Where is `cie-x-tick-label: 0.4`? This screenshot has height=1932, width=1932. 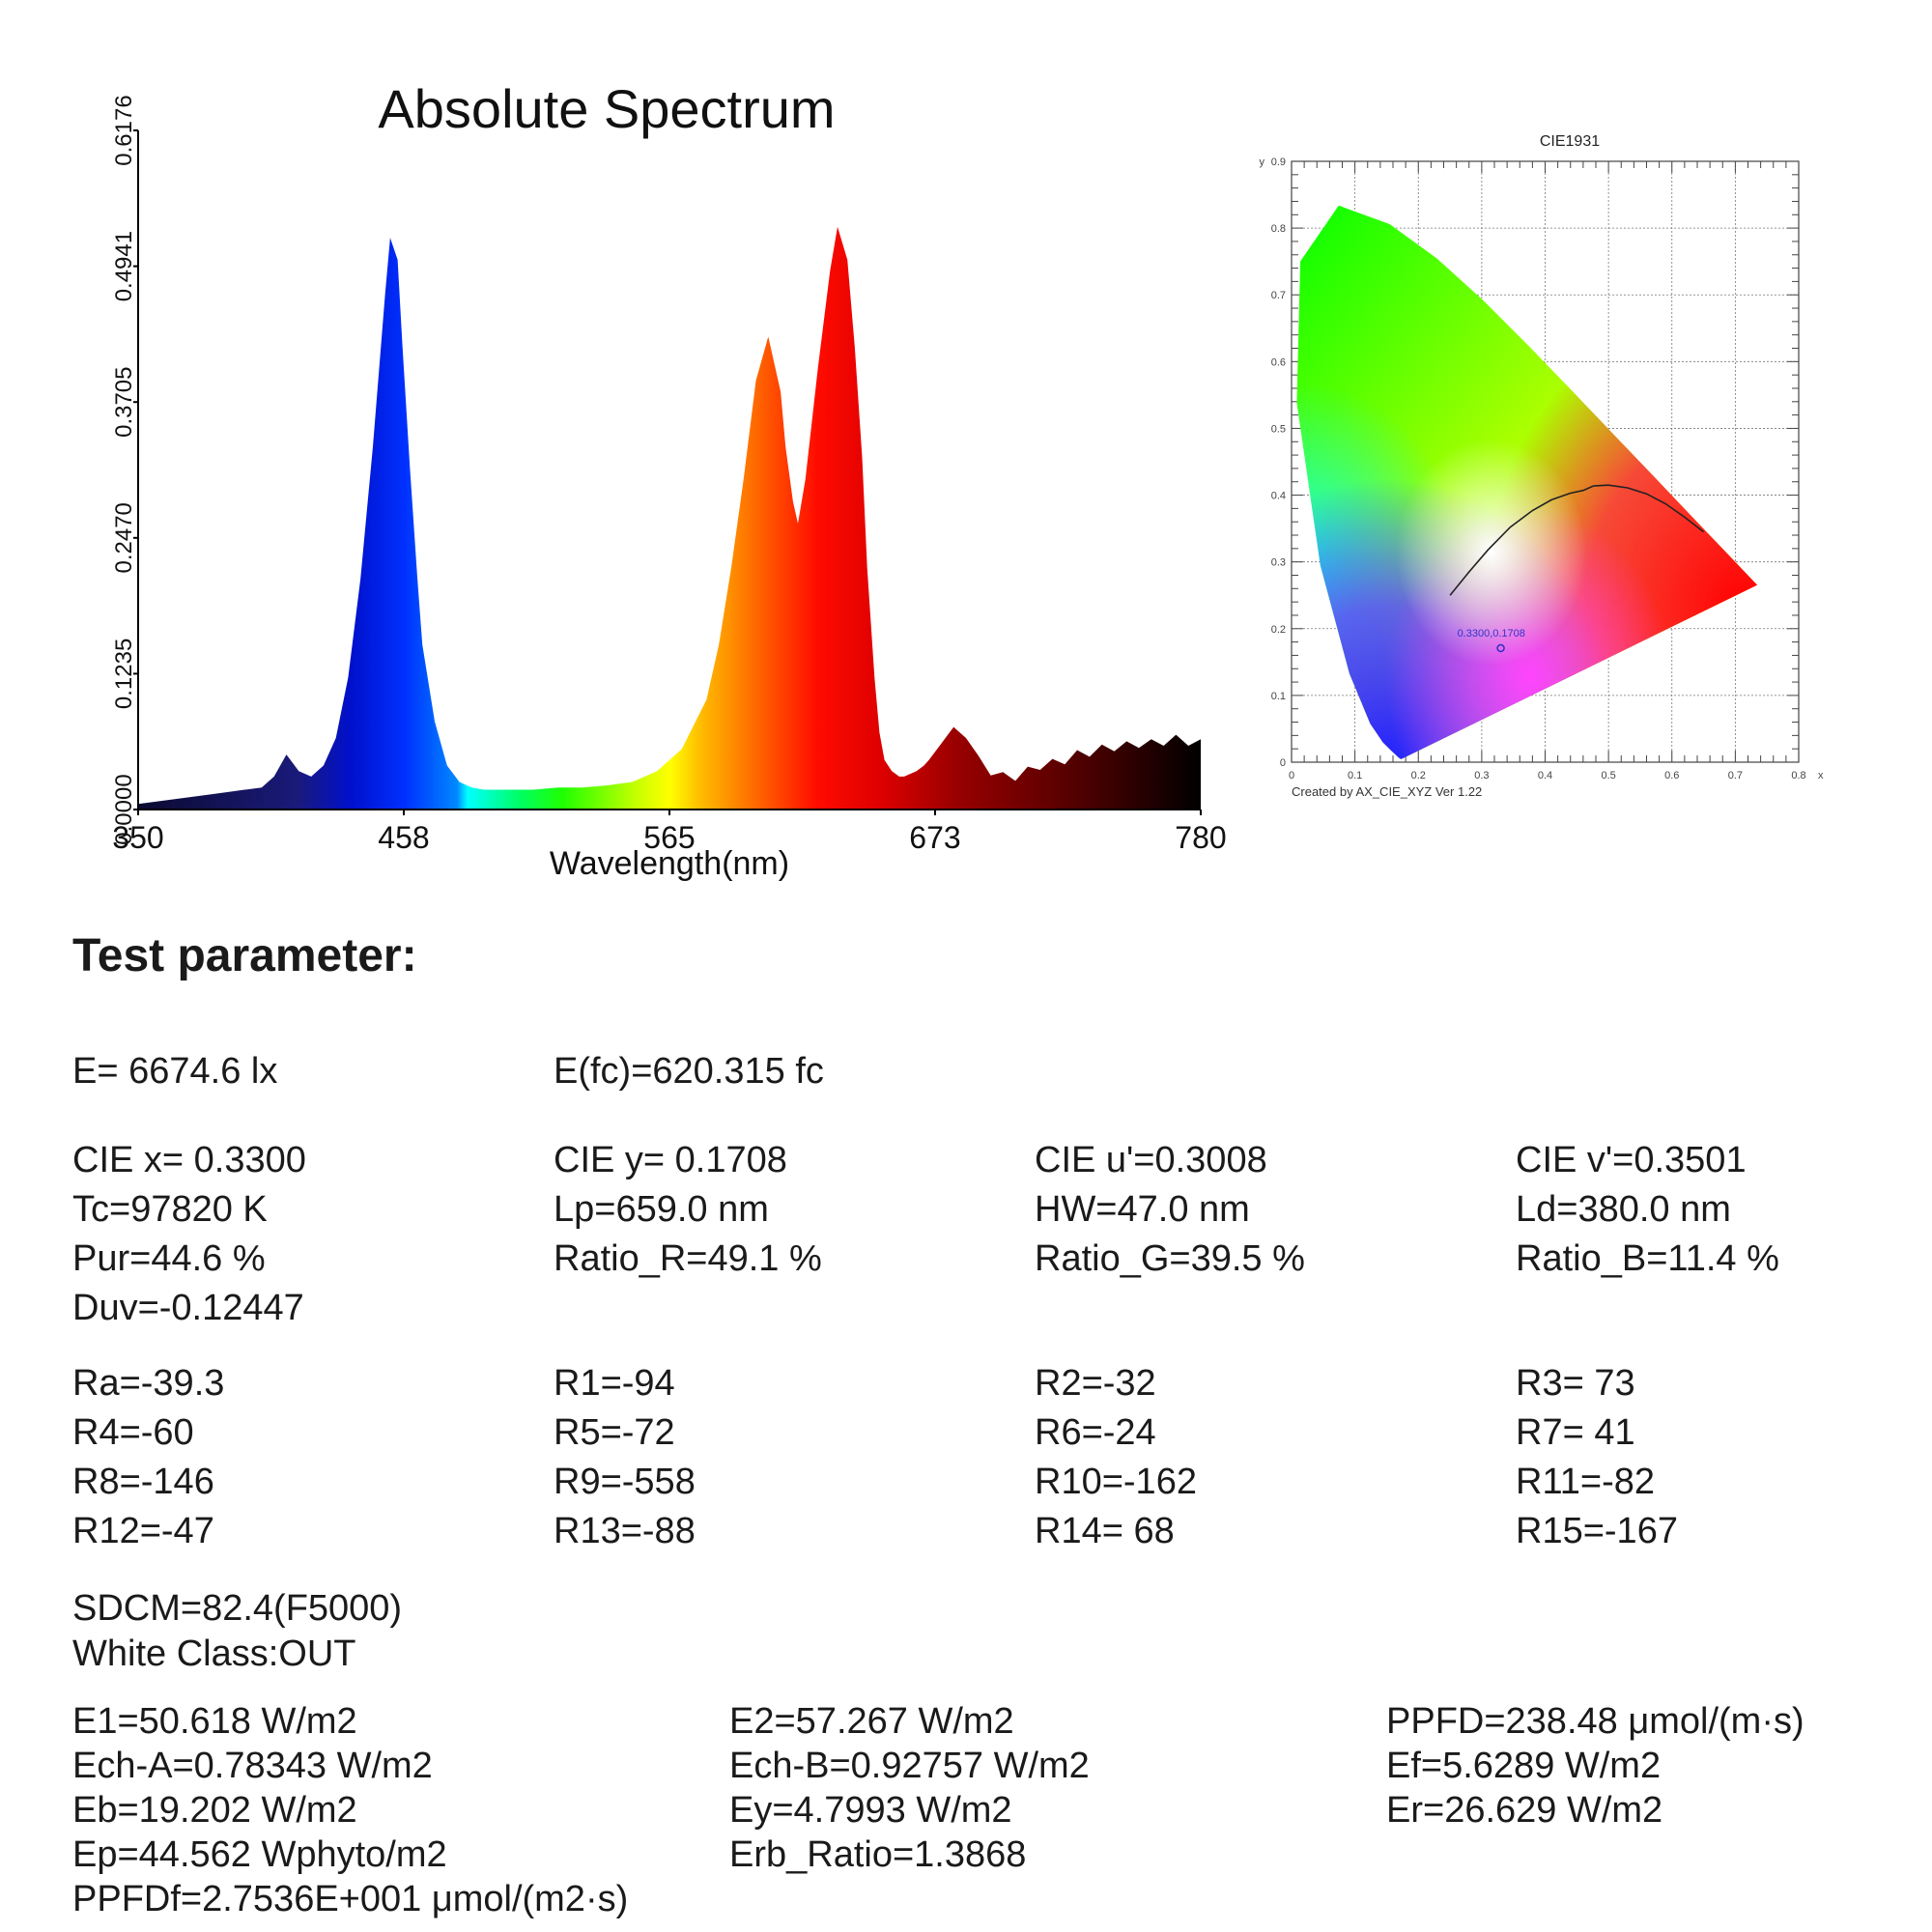
cie-x-tick-label: 0.4 is located at coordinates (1545, 775).